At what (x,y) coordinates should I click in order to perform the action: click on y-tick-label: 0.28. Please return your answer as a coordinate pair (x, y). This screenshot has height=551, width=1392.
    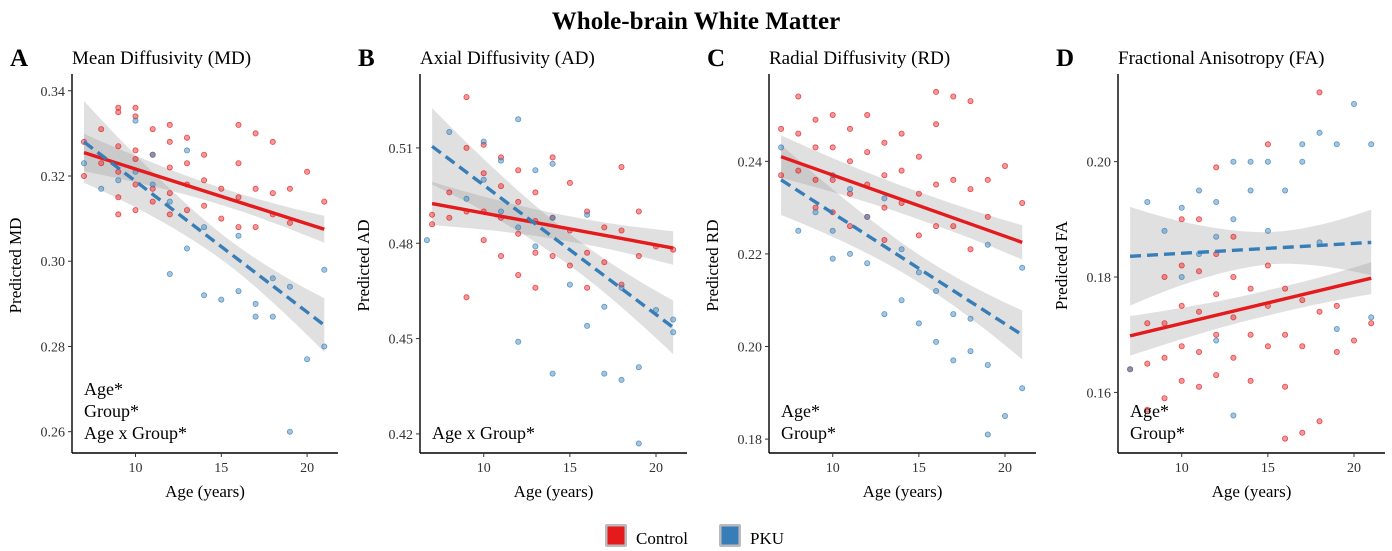
    Looking at the image, I should click on (53, 347).